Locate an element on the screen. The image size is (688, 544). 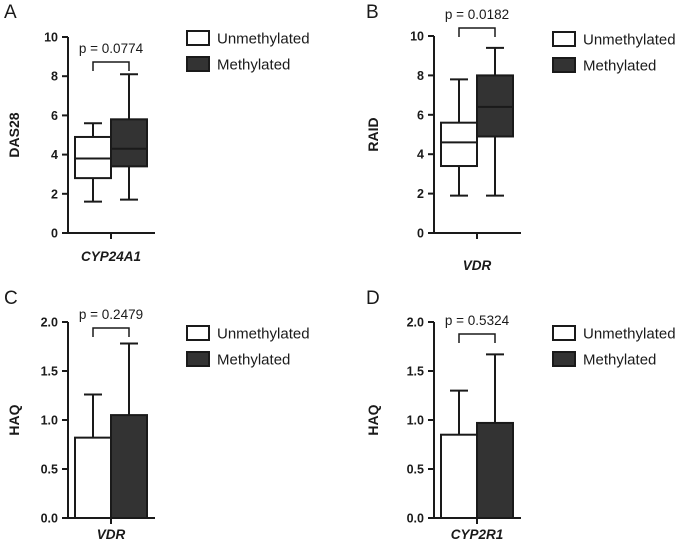
x-axis-label: CYP2R1 is located at coordinates (477, 534).